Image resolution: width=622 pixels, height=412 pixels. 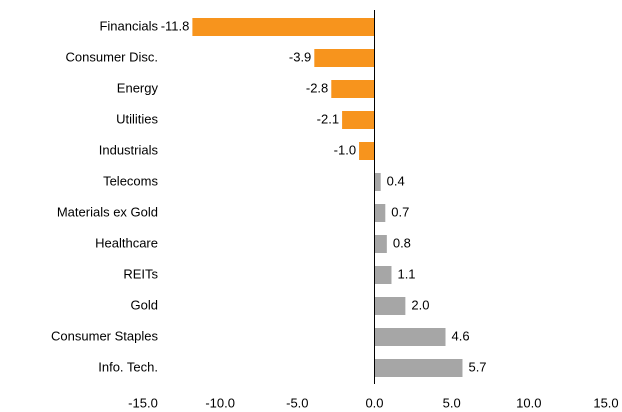 What do you see at coordinates (130, 180) in the screenshot?
I see `category-label: Telecoms` at bounding box center [130, 180].